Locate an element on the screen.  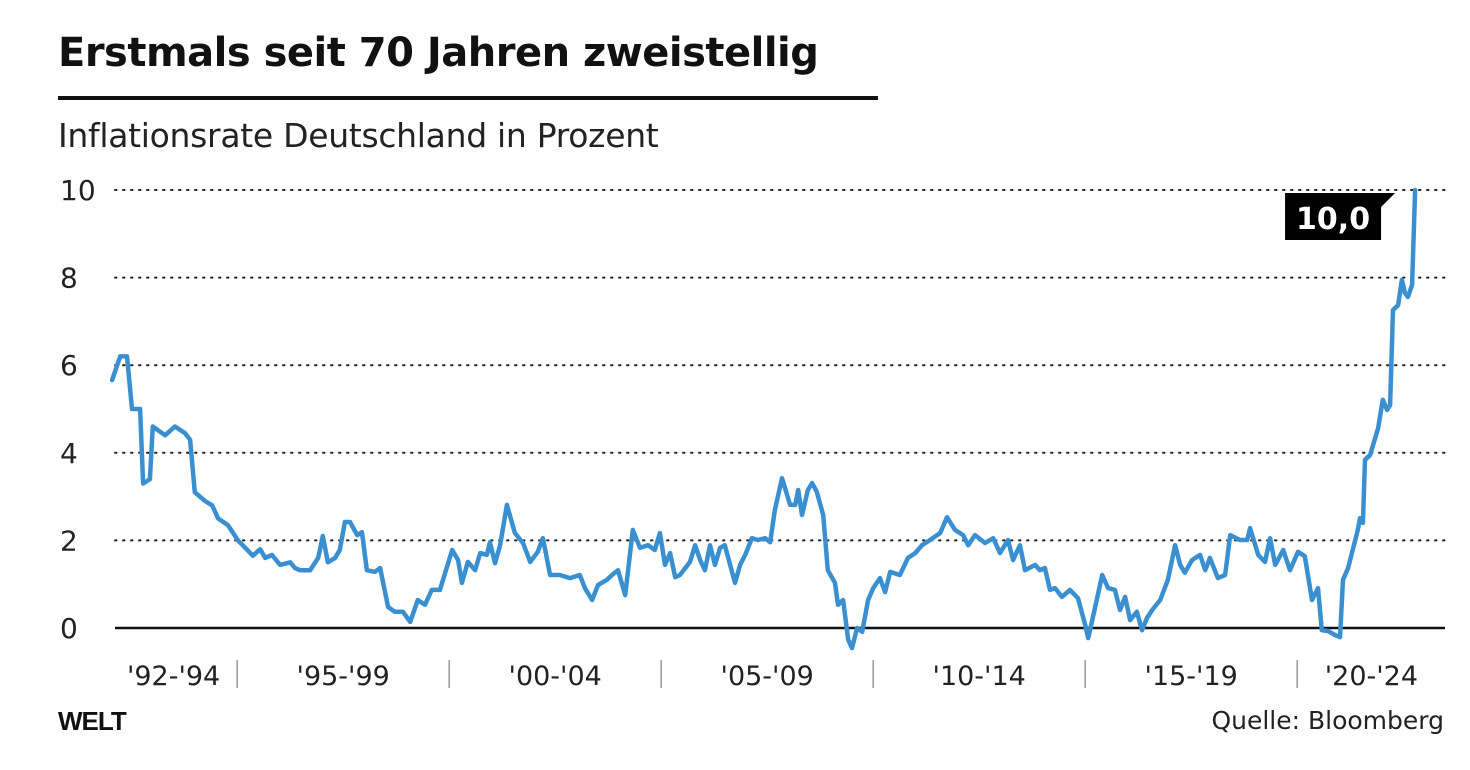
x-tick-label: '20-'24 is located at coordinates (1371, 676).